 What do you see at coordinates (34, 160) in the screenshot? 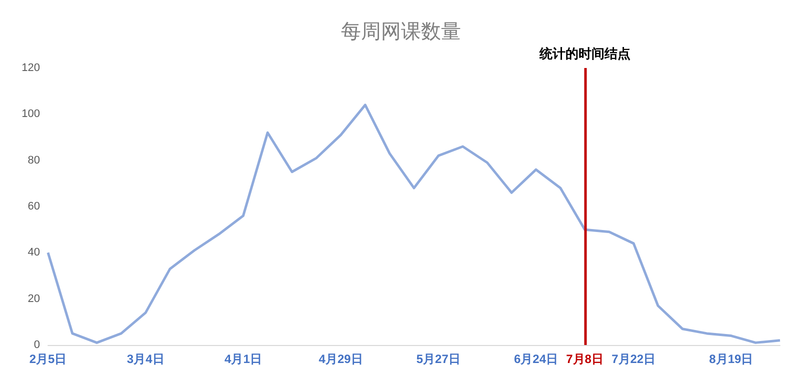
I see `y-tick-label: 80` at bounding box center [34, 160].